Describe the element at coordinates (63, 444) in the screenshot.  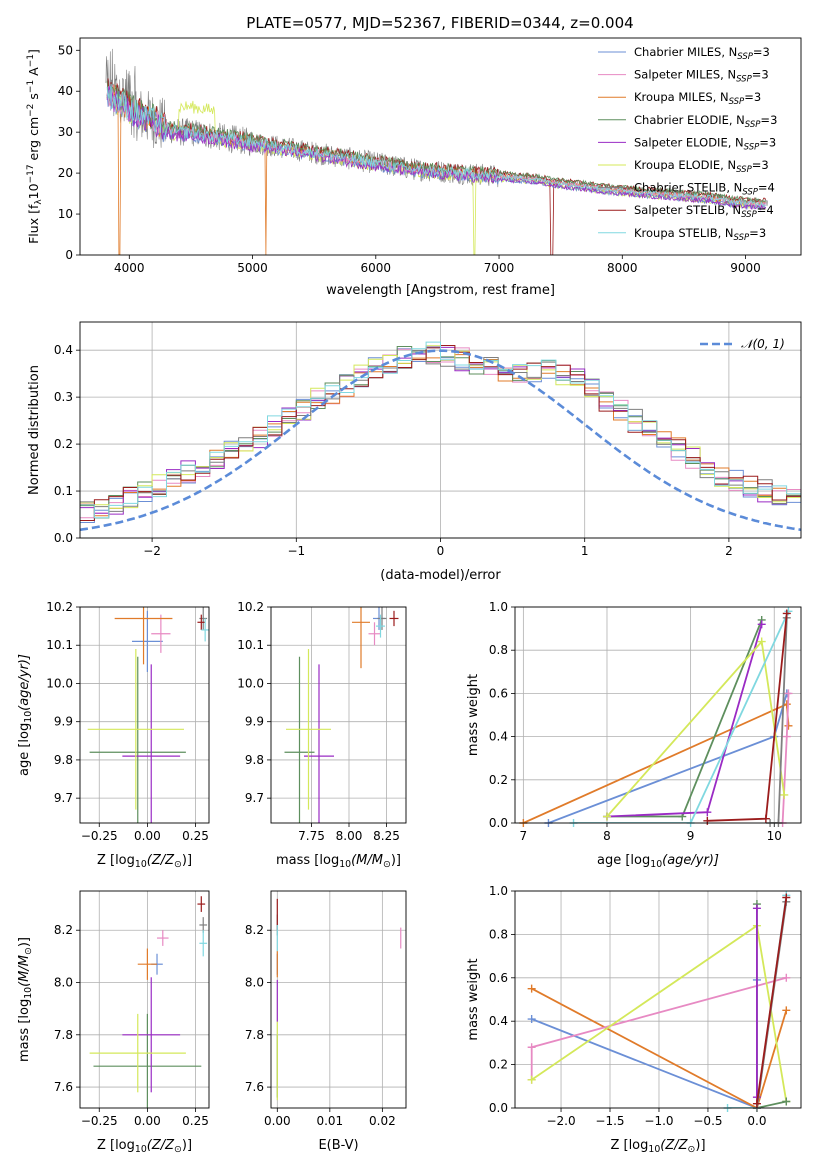
I see `residuals-ytick-label: 0.2` at that location.